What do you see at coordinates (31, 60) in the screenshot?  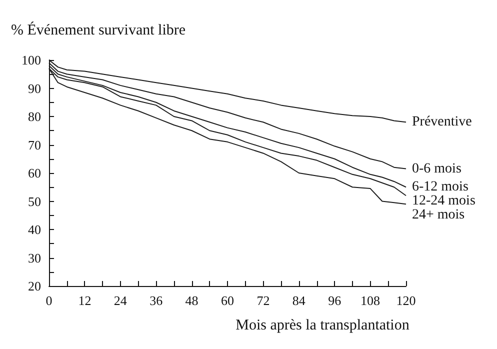 I see `y-tick-label: 100` at bounding box center [31, 60].